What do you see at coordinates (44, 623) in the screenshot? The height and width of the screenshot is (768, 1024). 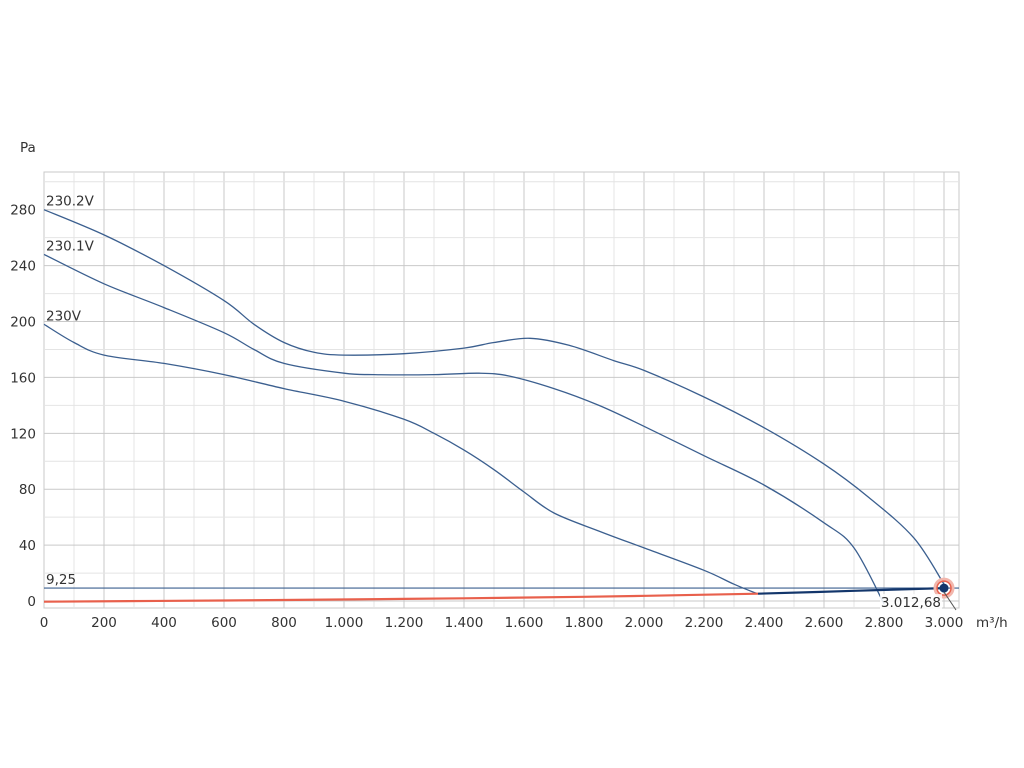 I see `x-tick-label: 0` at bounding box center [44, 623].